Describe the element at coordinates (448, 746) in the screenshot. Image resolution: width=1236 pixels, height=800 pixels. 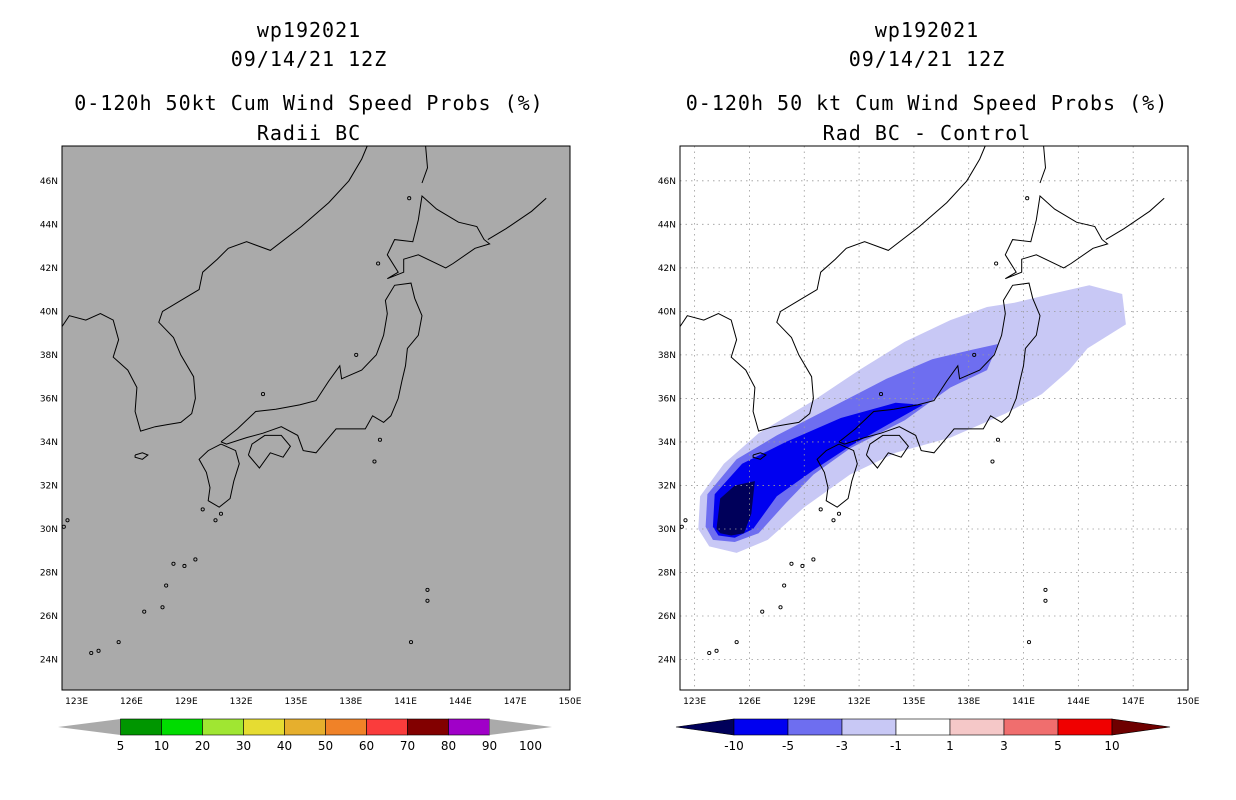
I see `colorbar-label: 80` at that location.